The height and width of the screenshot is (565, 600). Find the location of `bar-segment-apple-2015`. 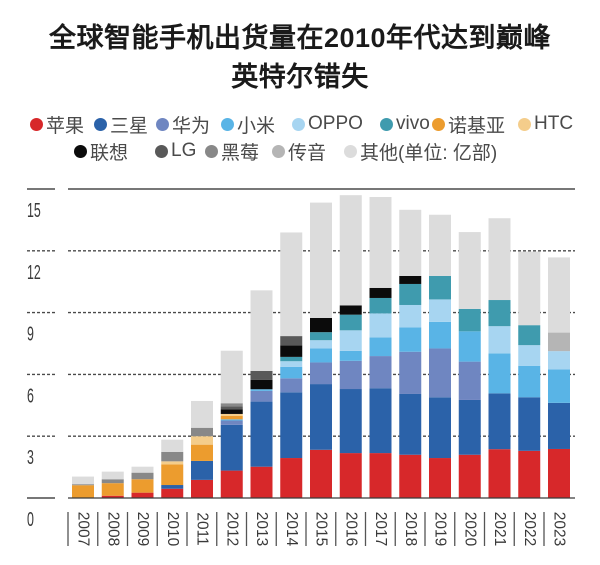

bar-segment-apple-2015 is located at coordinates (321, 473).